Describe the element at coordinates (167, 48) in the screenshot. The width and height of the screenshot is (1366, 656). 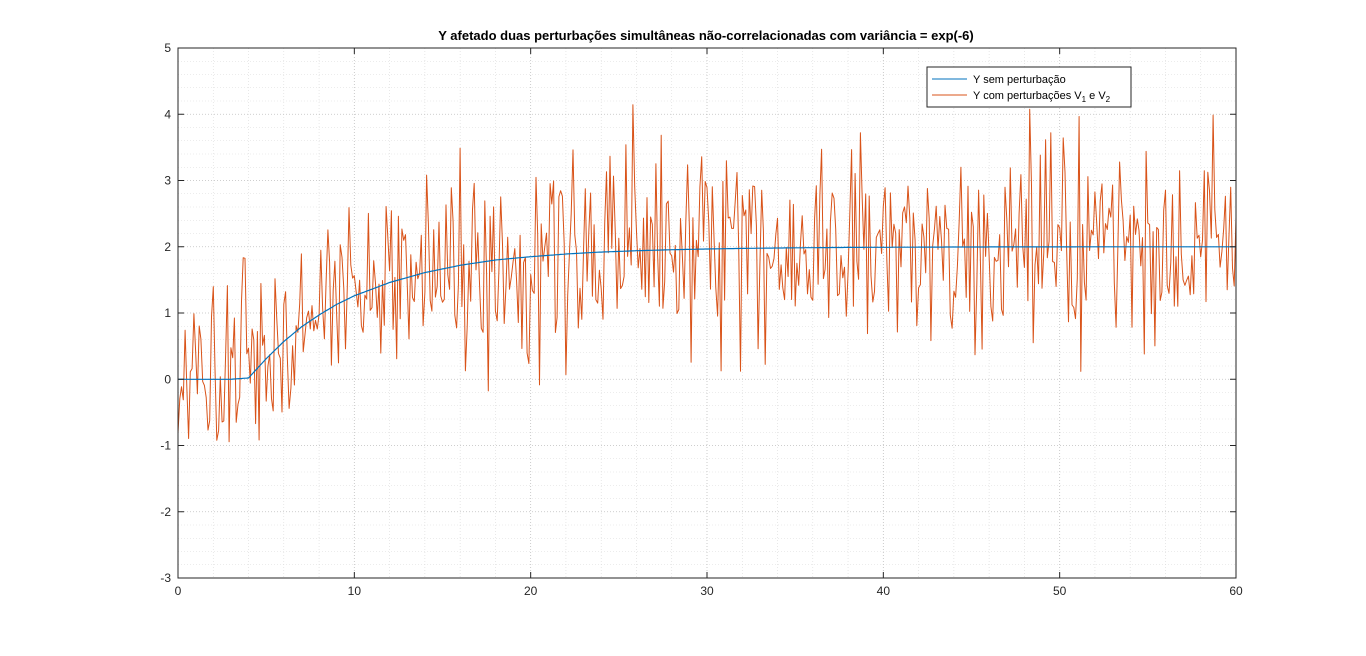
I see `y-tick-label: 5` at that location.